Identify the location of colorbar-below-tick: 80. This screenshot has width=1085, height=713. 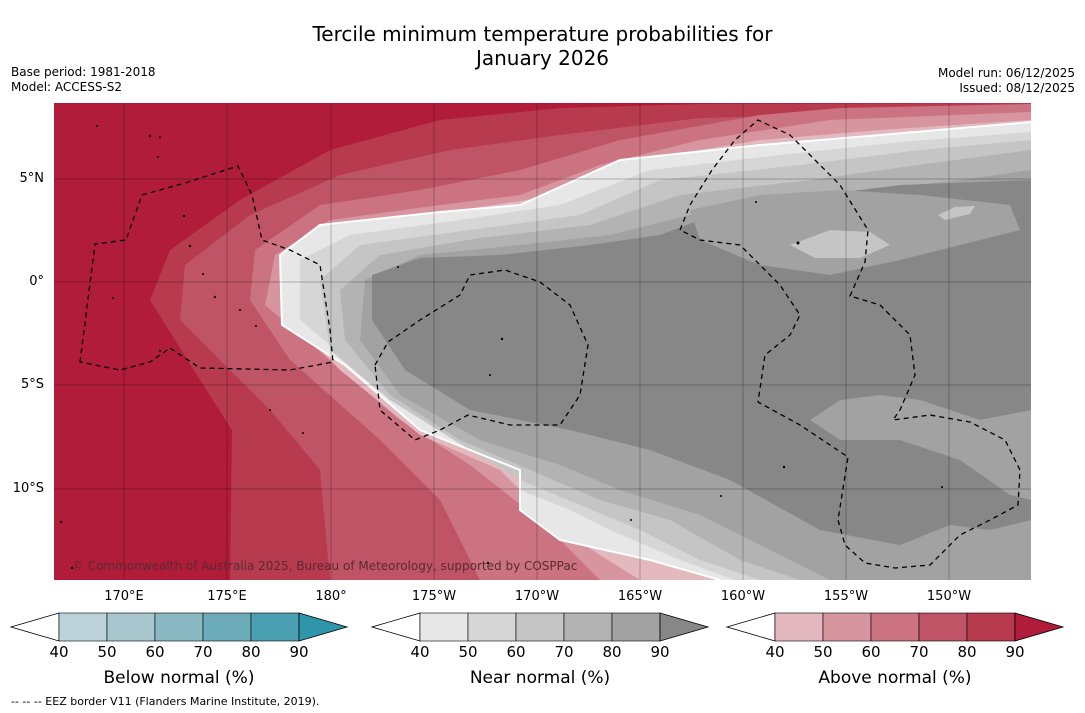
(251, 652).